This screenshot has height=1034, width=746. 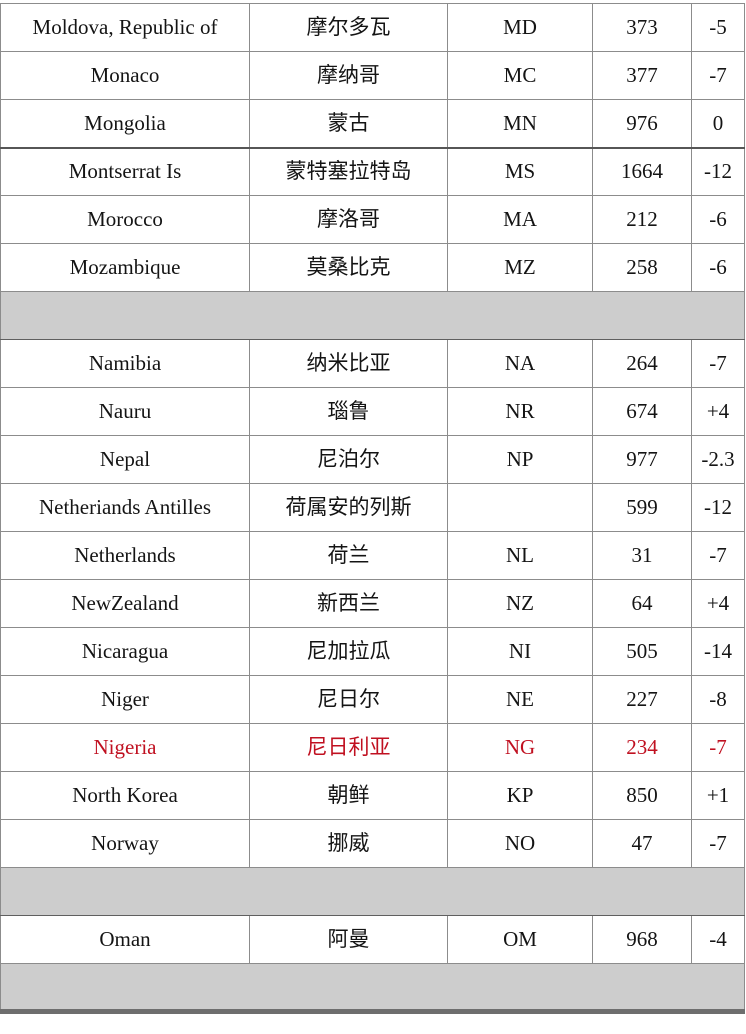 I want to click on table-row: Nigeria 尼日利亚 NG 234 -7, so click(x=372, y=747).